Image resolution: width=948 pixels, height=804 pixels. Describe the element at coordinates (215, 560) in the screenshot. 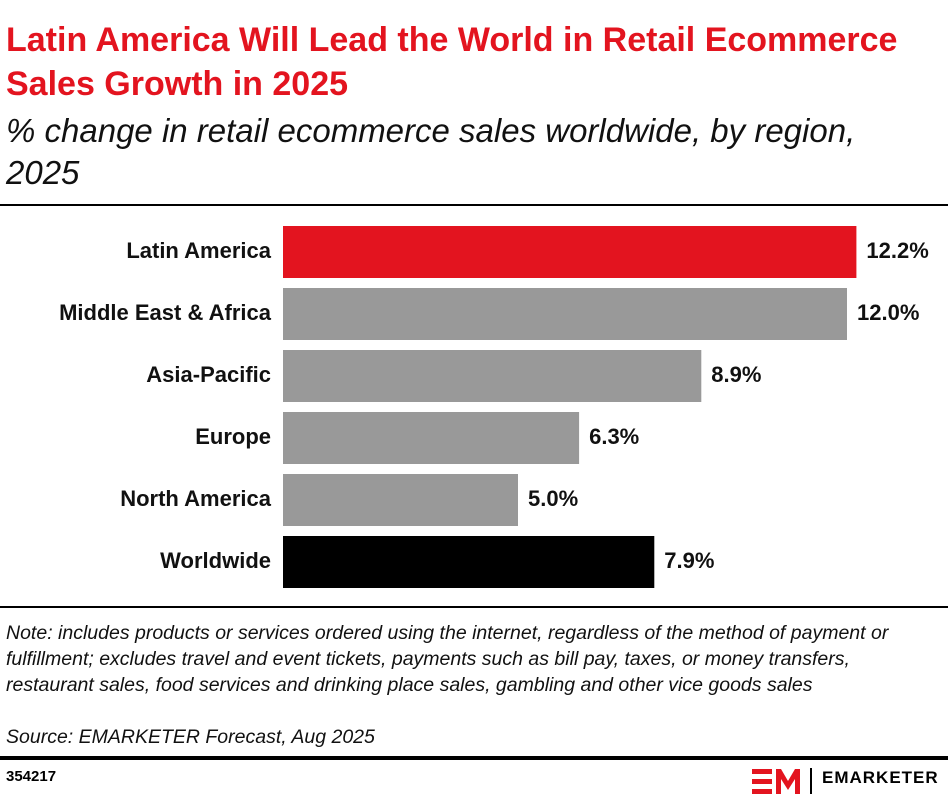

I see `category-label: Worldwide` at that location.